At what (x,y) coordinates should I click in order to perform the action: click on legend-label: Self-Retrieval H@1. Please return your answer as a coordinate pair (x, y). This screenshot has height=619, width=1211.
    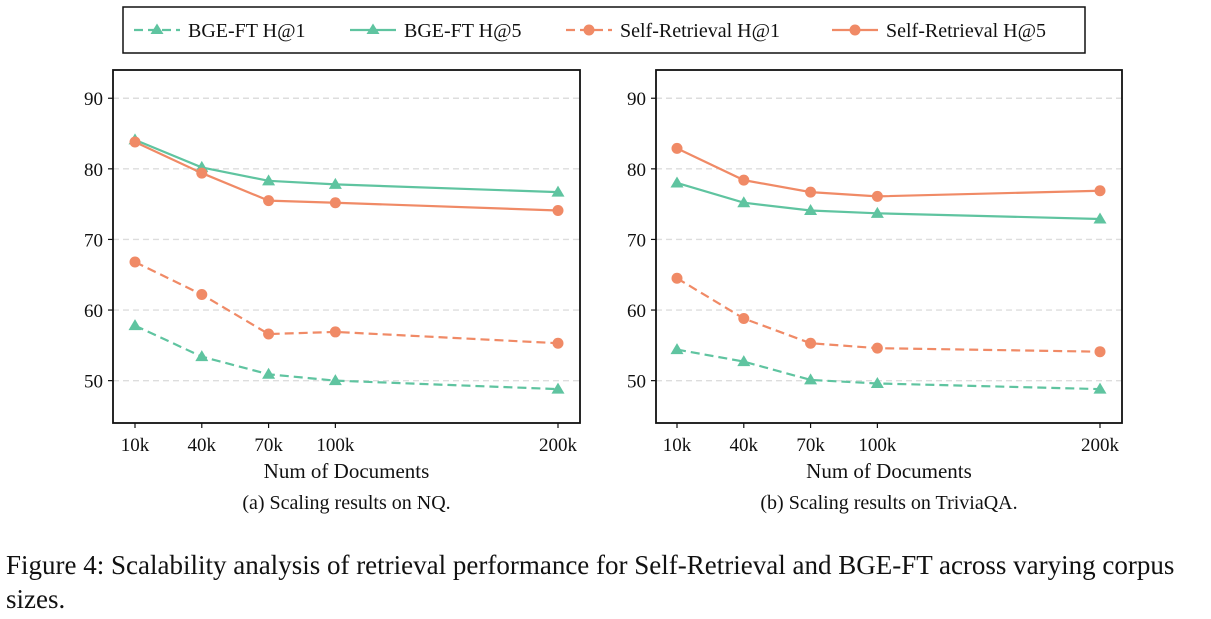
    Looking at the image, I should click on (700, 31).